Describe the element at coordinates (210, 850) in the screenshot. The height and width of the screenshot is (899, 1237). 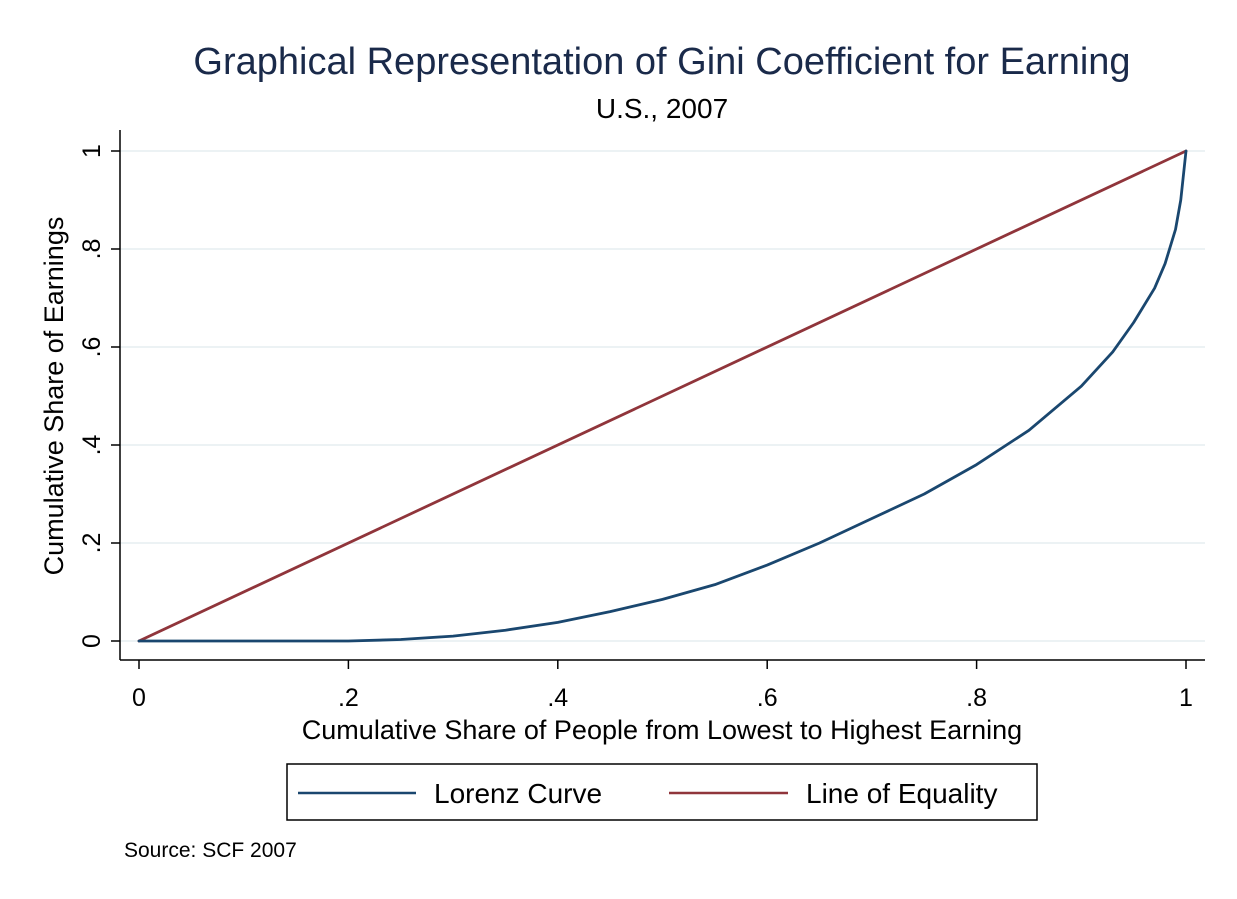
I see `source-note: Source: SCF 2007` at that location.